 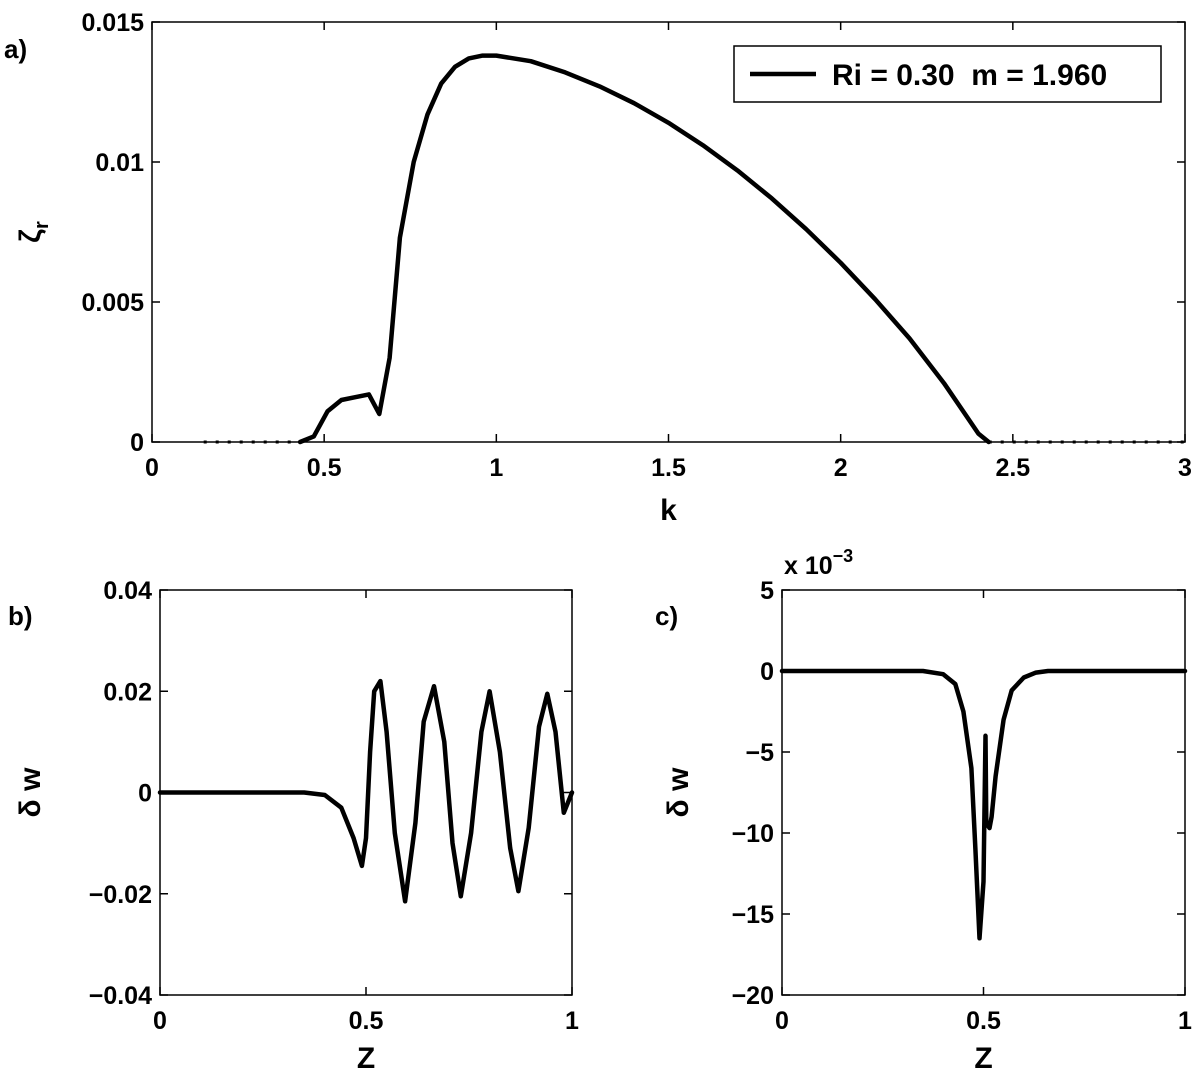 I want to click on y-axis-label-subscript: r, so click(x=42, y=225).